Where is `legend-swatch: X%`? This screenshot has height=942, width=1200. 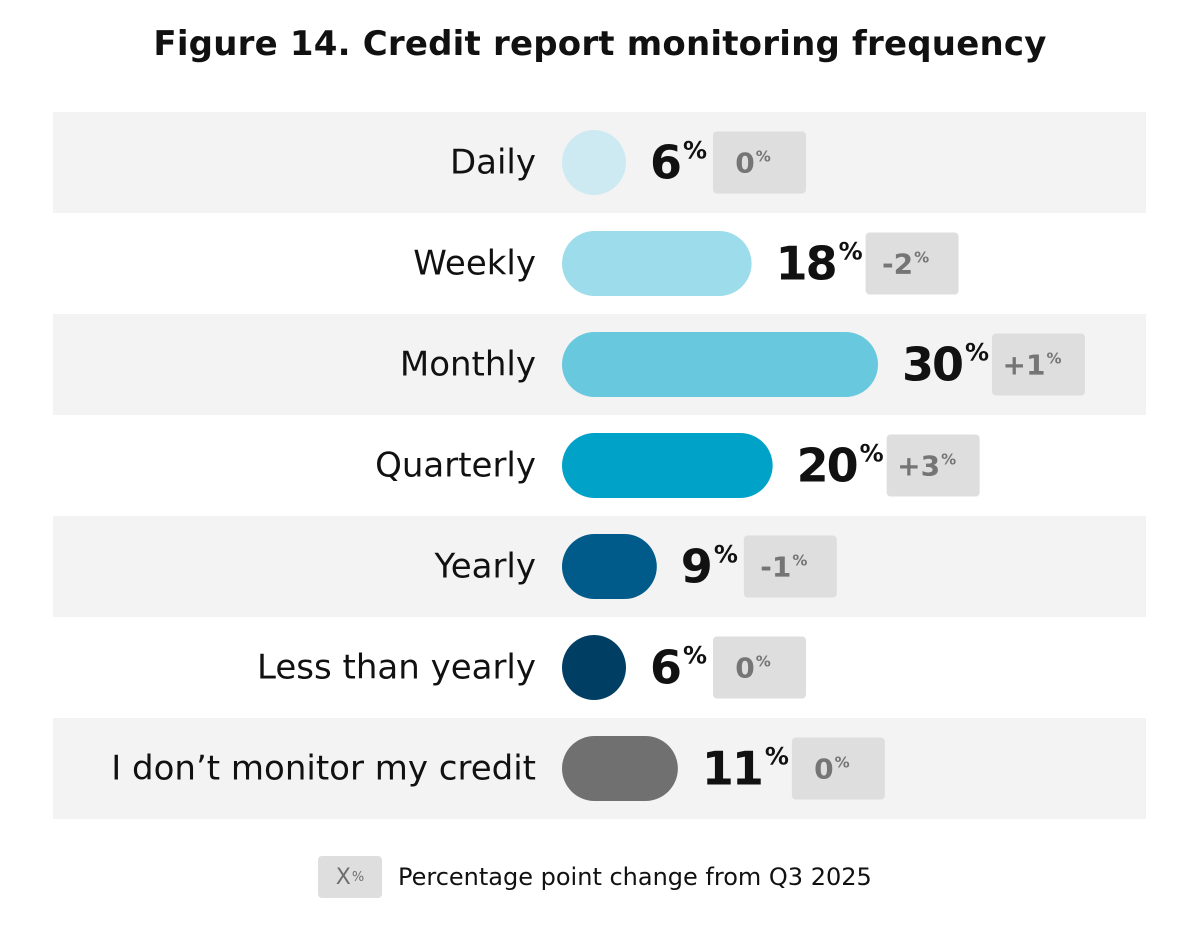
legend-swatch: X% is located at coordinates (350, 877).